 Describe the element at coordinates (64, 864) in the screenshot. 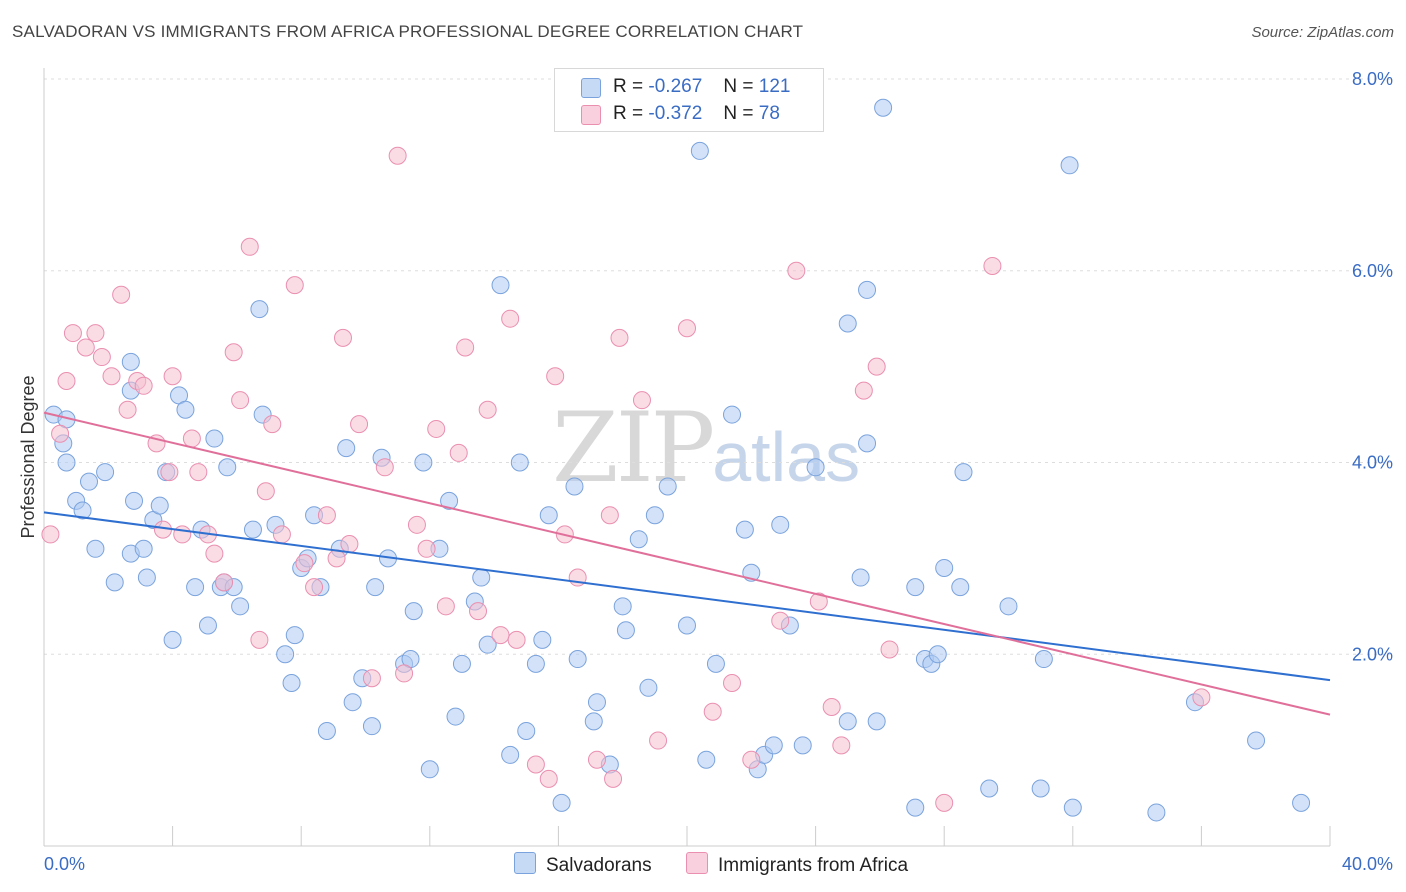

I see `x-tick-label-min: 0.0%` at that location.